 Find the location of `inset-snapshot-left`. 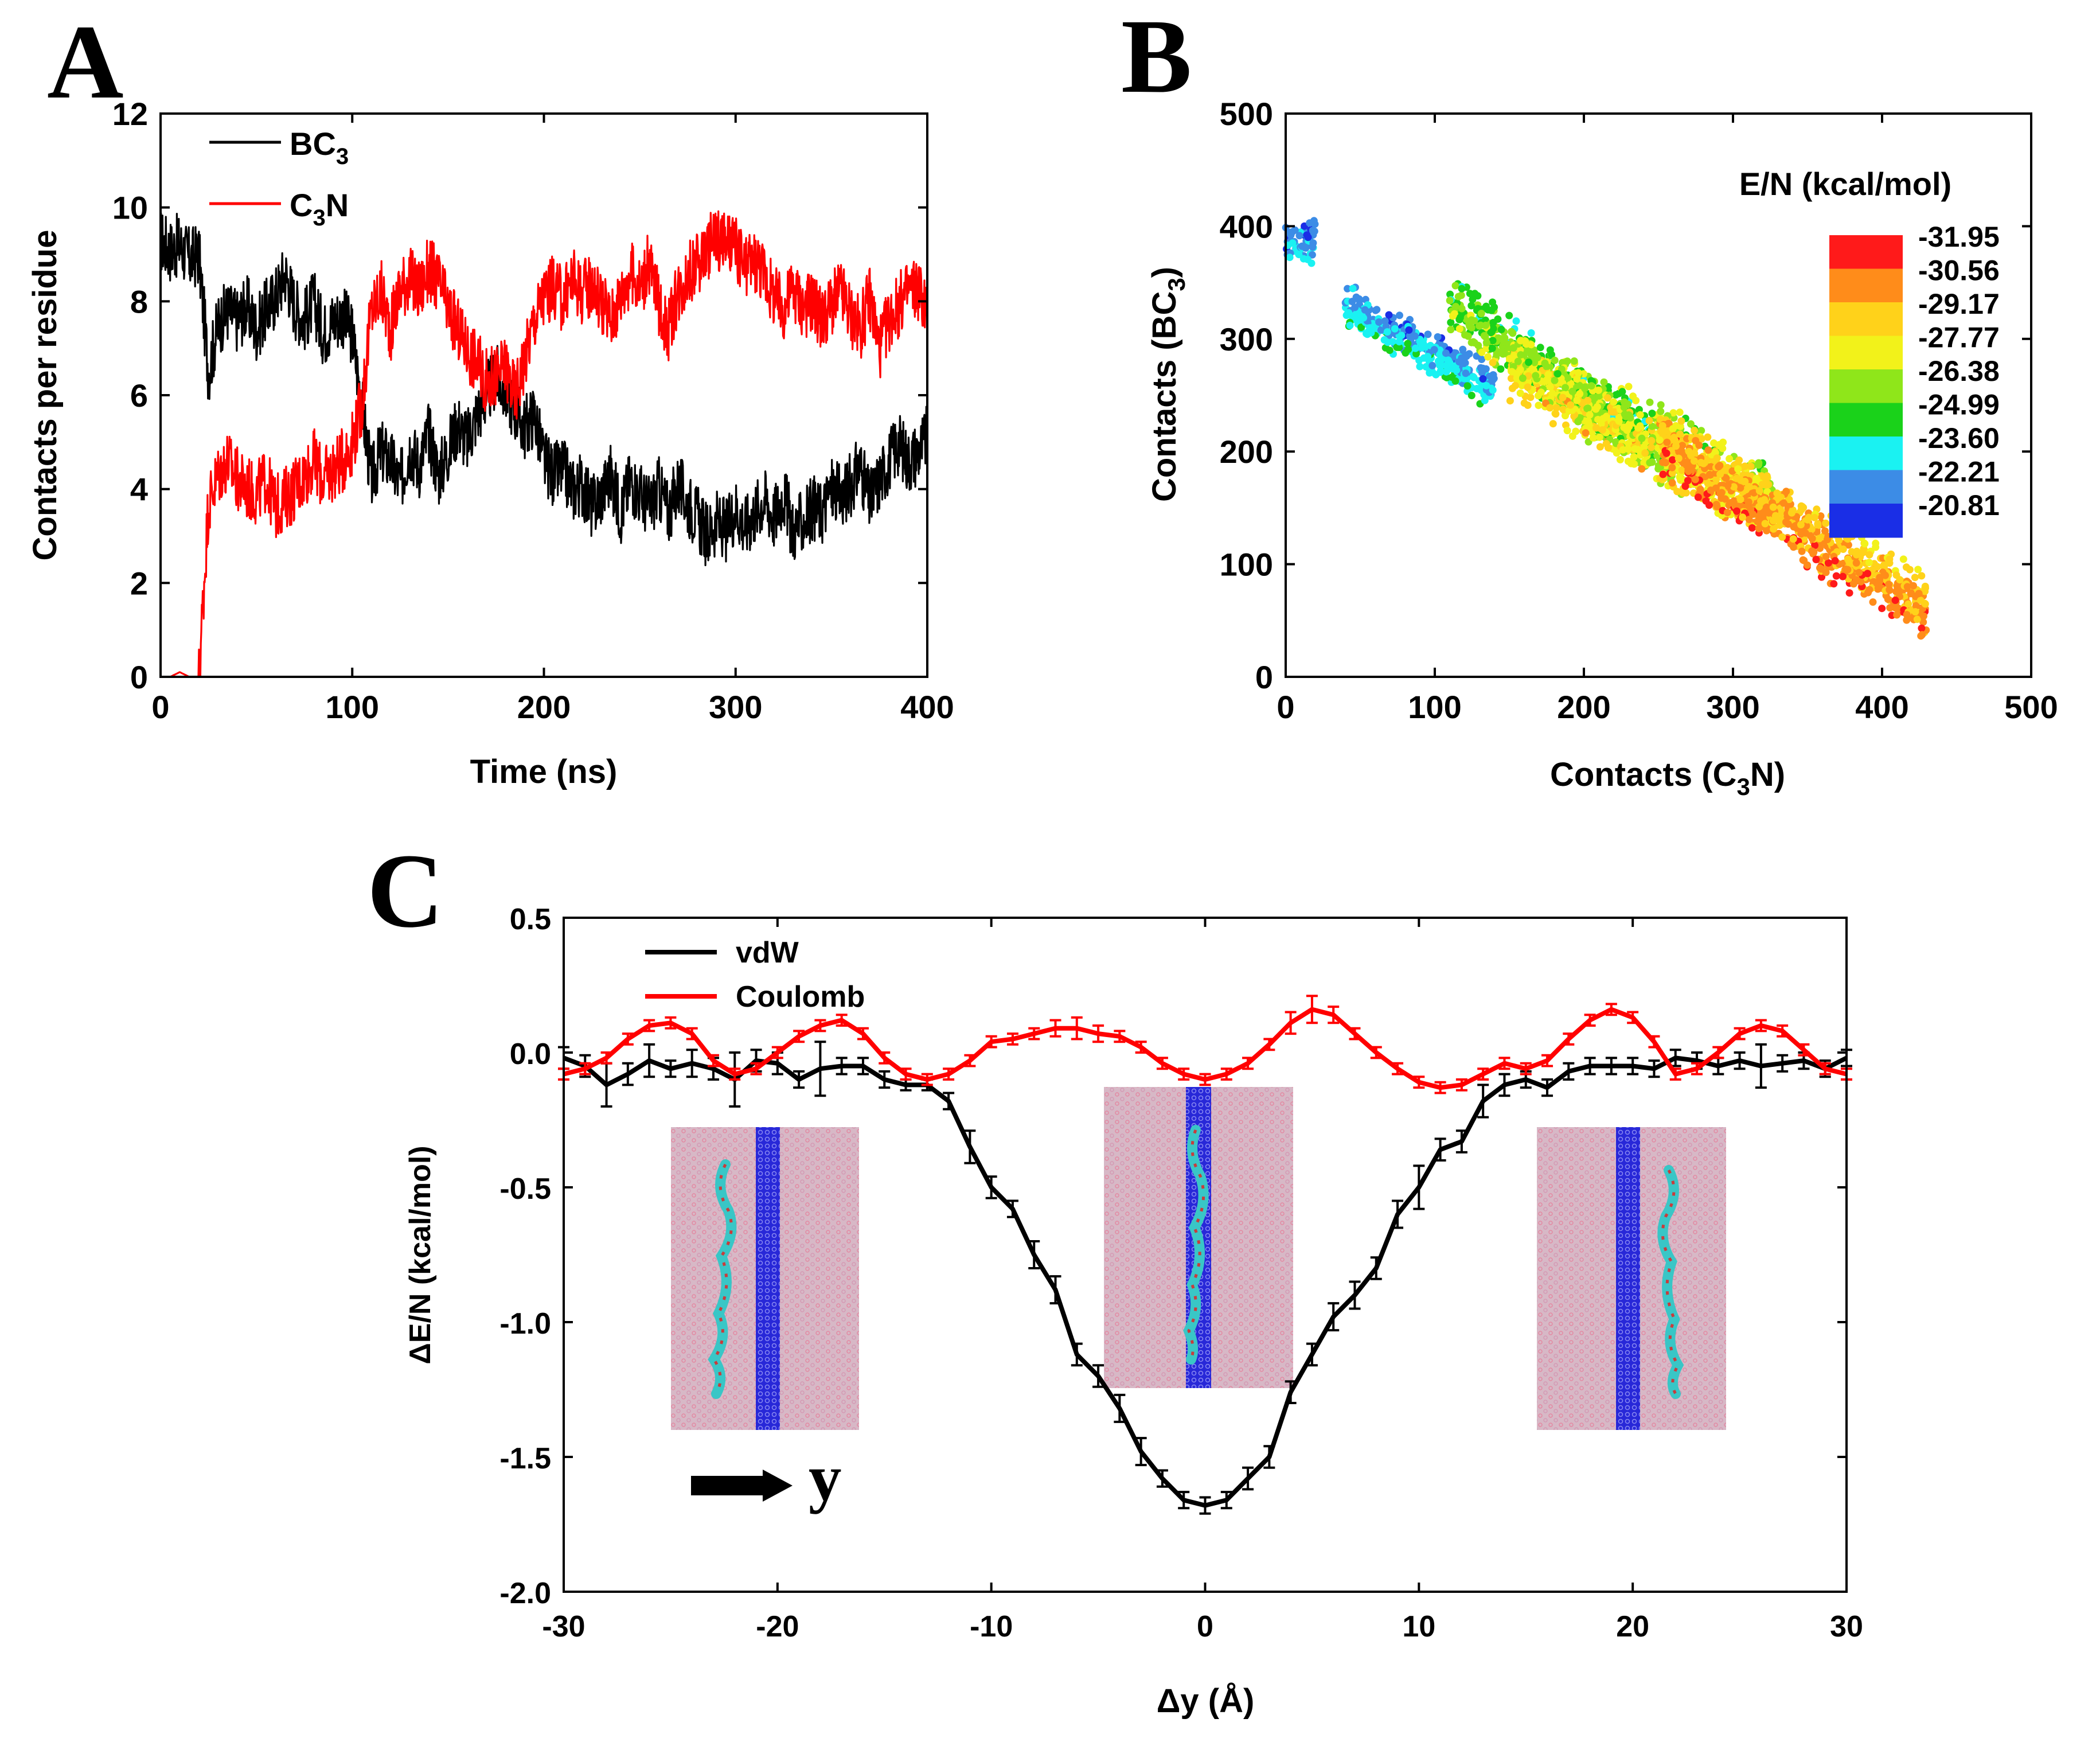

inset-snapshot-left is located at coordinates (765, 1278).